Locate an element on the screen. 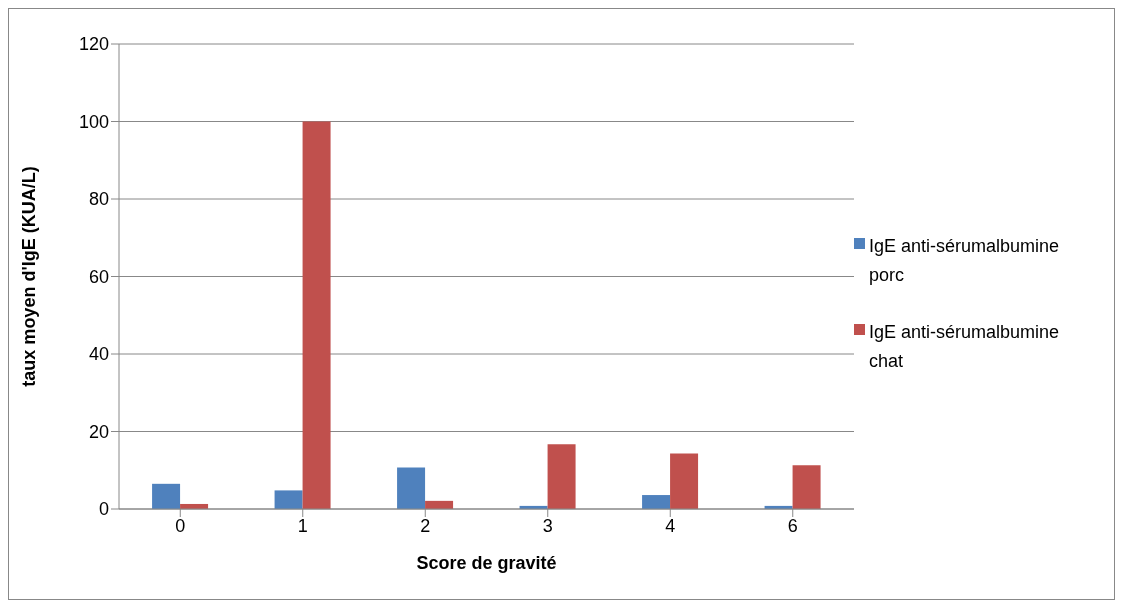 This screenshot has width=1123, height=608. y-tick-label: 100 is located at coordinates (93, 121).